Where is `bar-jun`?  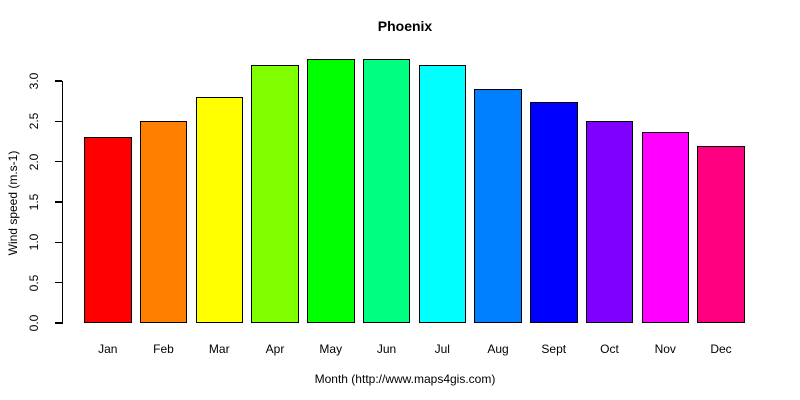
bar-jun is located at coordinates (386, 191).